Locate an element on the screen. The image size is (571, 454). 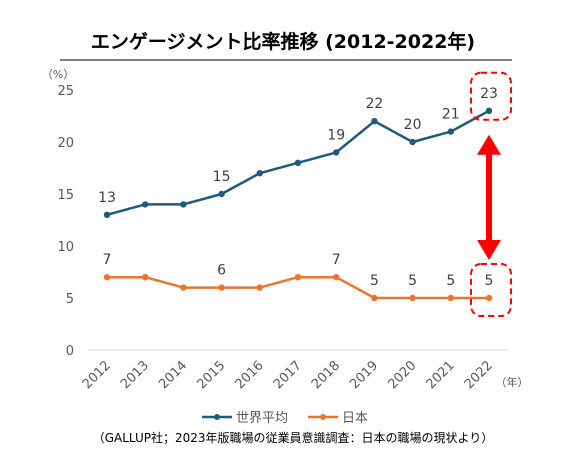
y-tick-label: 0 is located at coordinates (70, 351).